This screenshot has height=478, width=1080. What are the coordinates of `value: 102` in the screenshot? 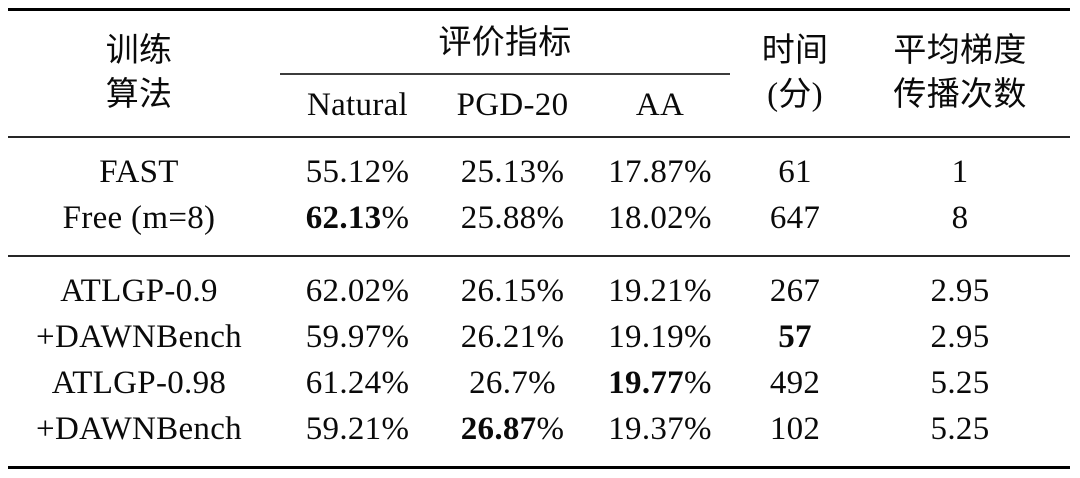 It's located at (795, 429).